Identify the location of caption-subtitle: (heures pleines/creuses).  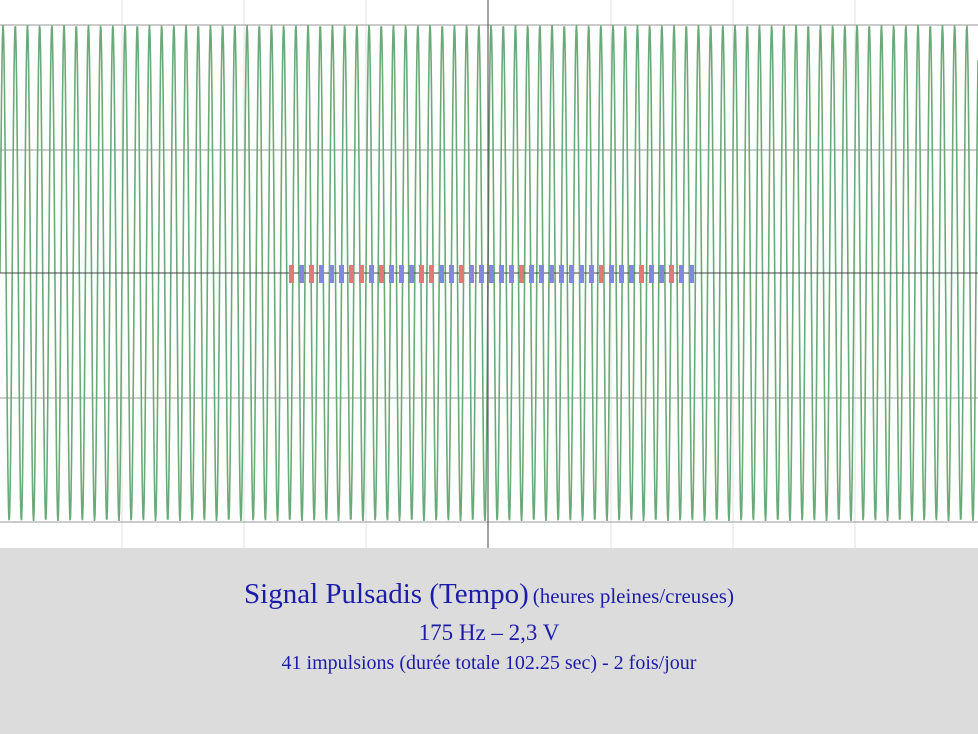
(633, 596).